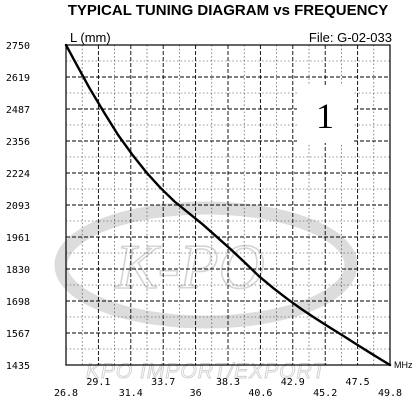  What do you see at coordinates (350, 37) in the screenshot?
I see `file-label: File: G-02-033` at bounding box center [350, 37].